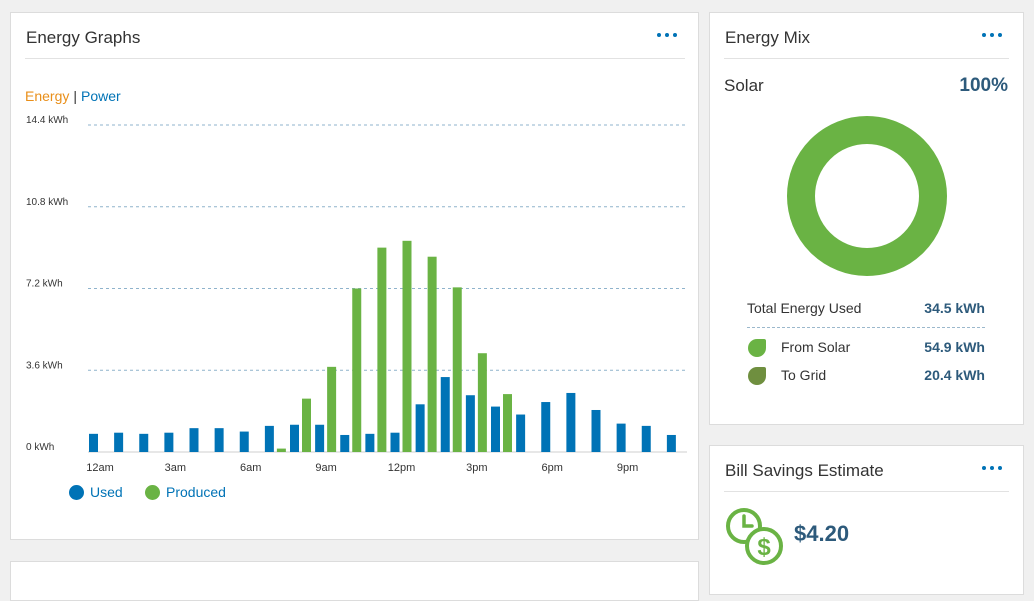  I want to click on from-solar-label: From Solar, so click(816, 347).